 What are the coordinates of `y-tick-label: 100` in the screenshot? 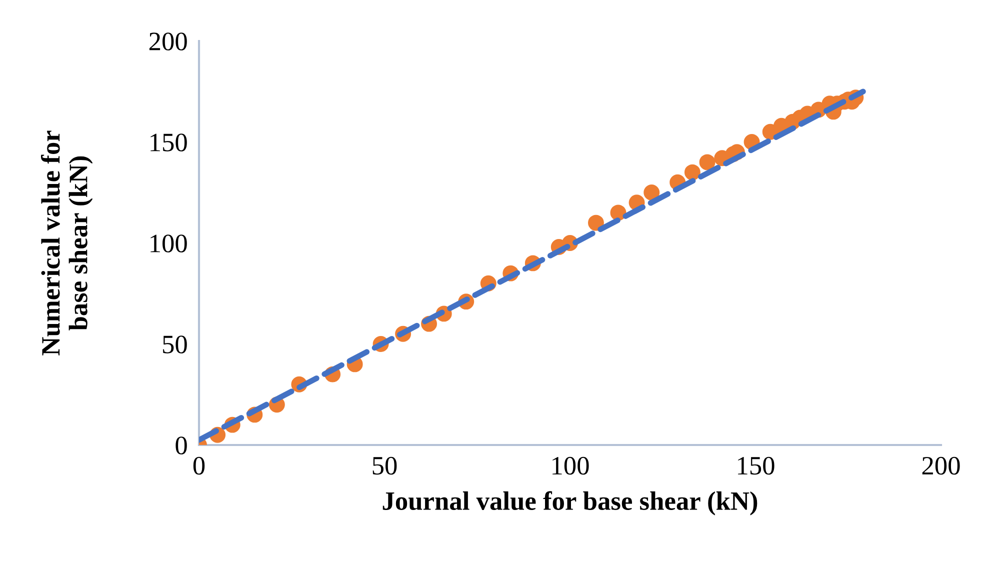 It's located at (168, 243).